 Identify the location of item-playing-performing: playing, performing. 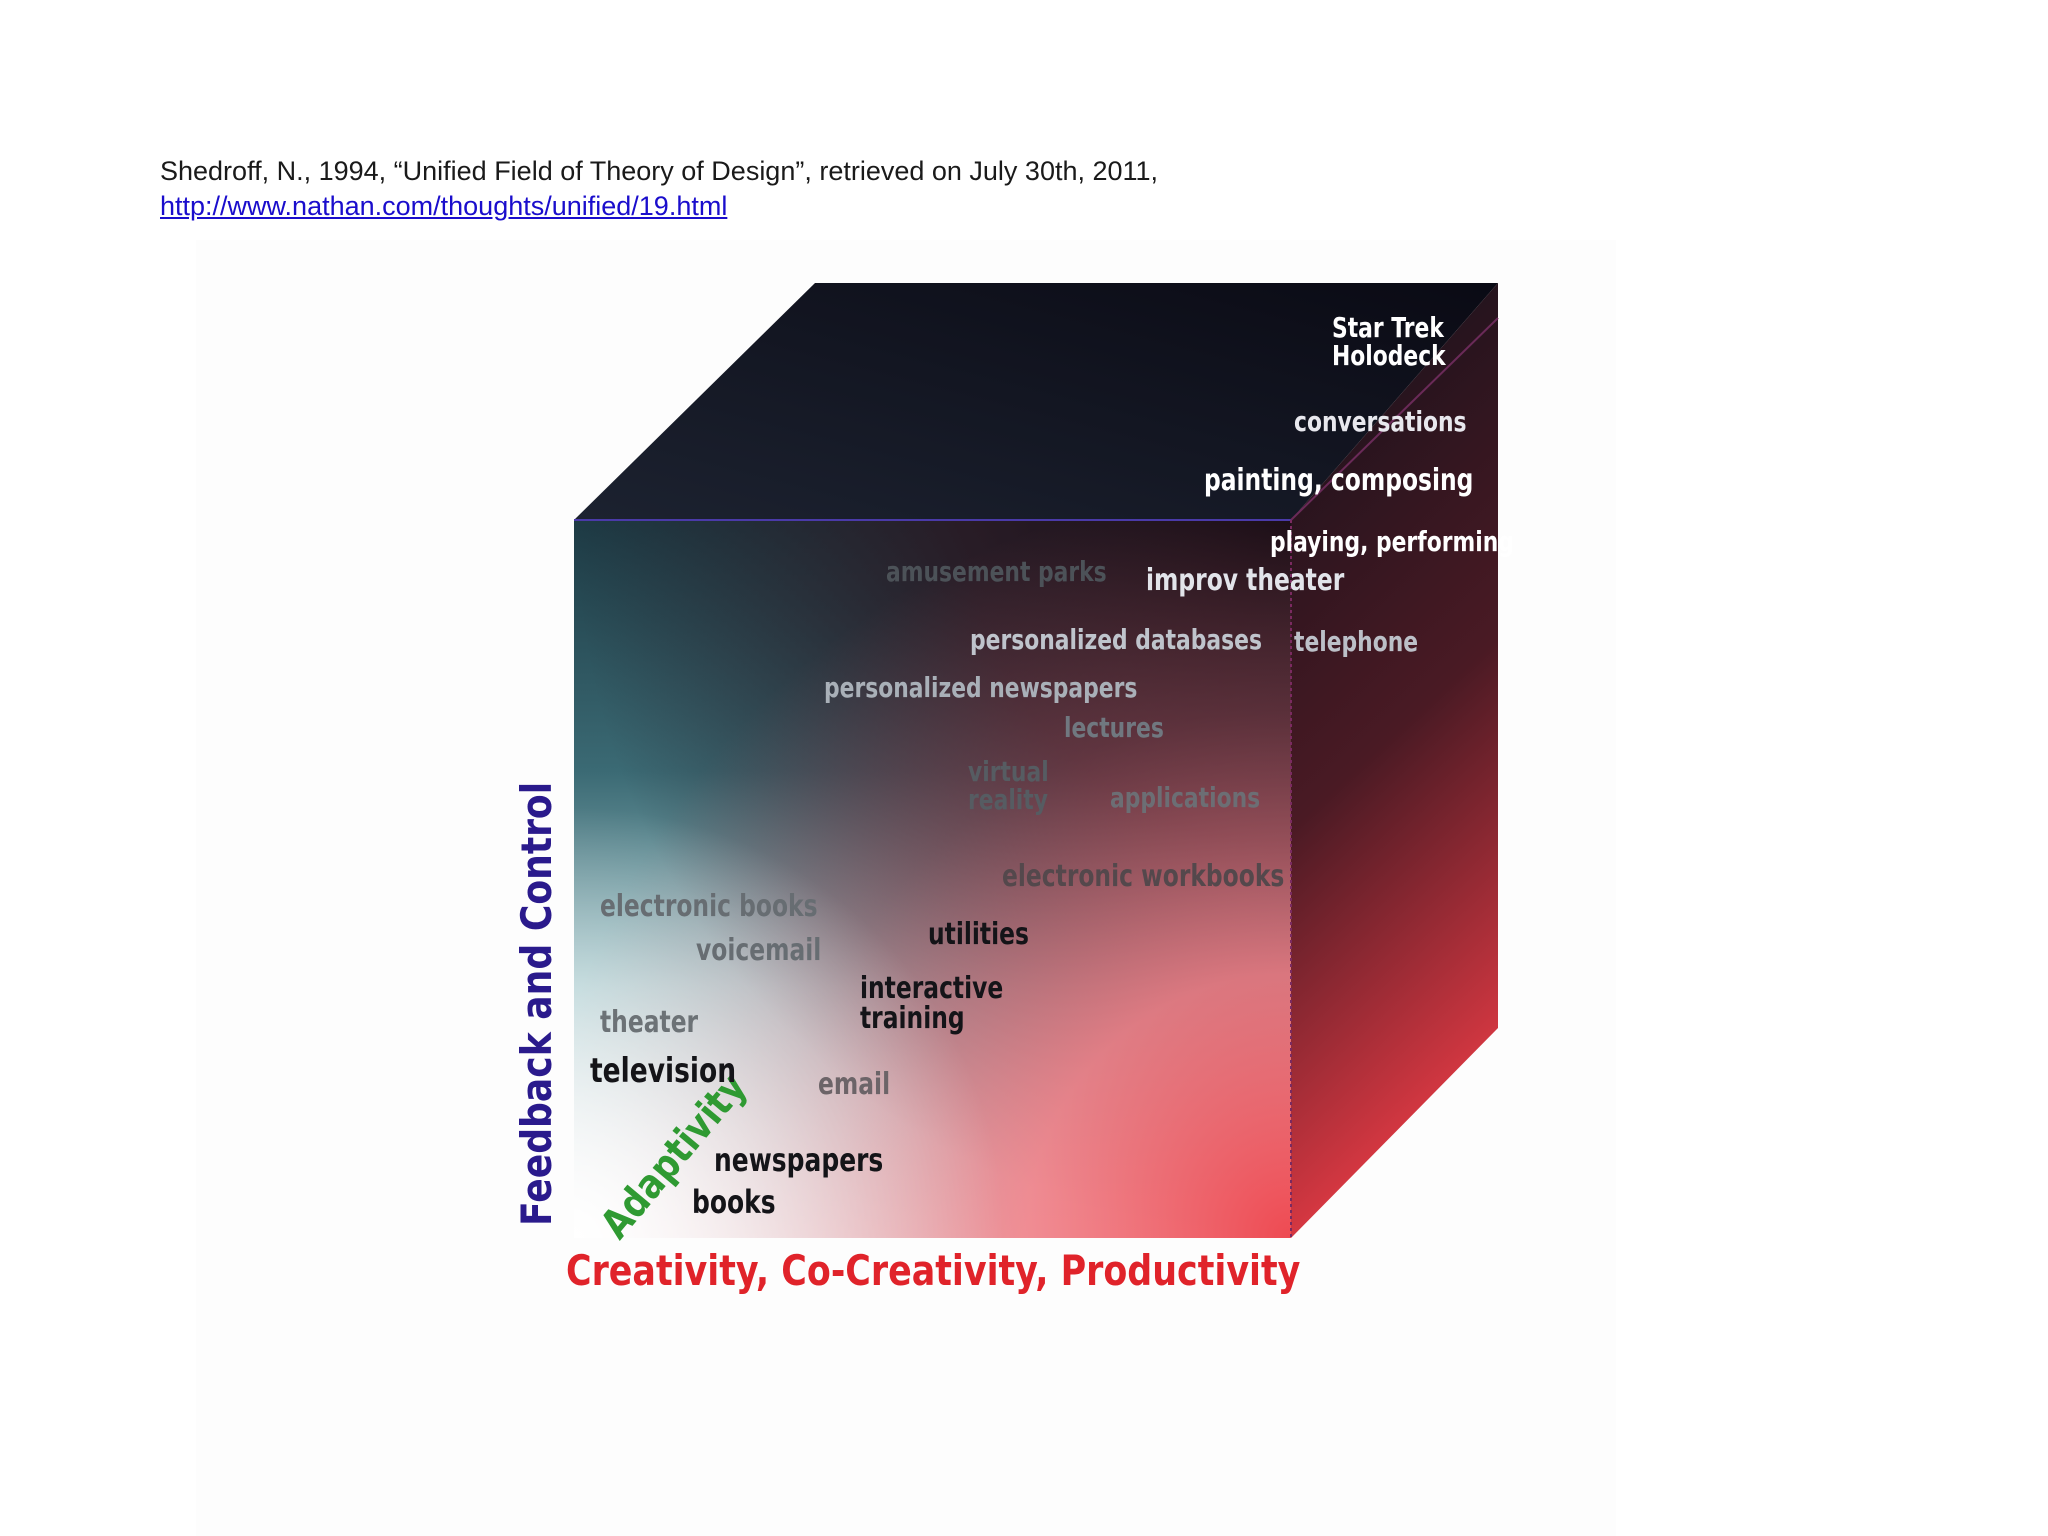
(1392, 541).